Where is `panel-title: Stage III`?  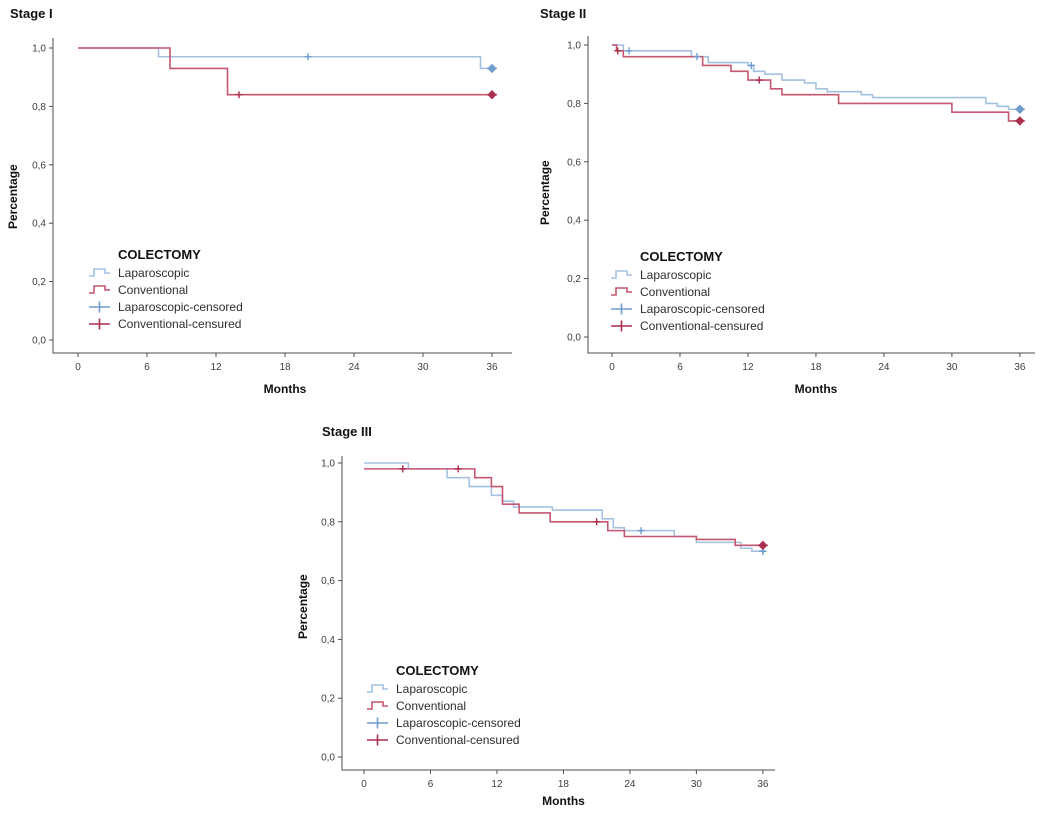
panel-title: Stage III is located at coordinates (347, 431).